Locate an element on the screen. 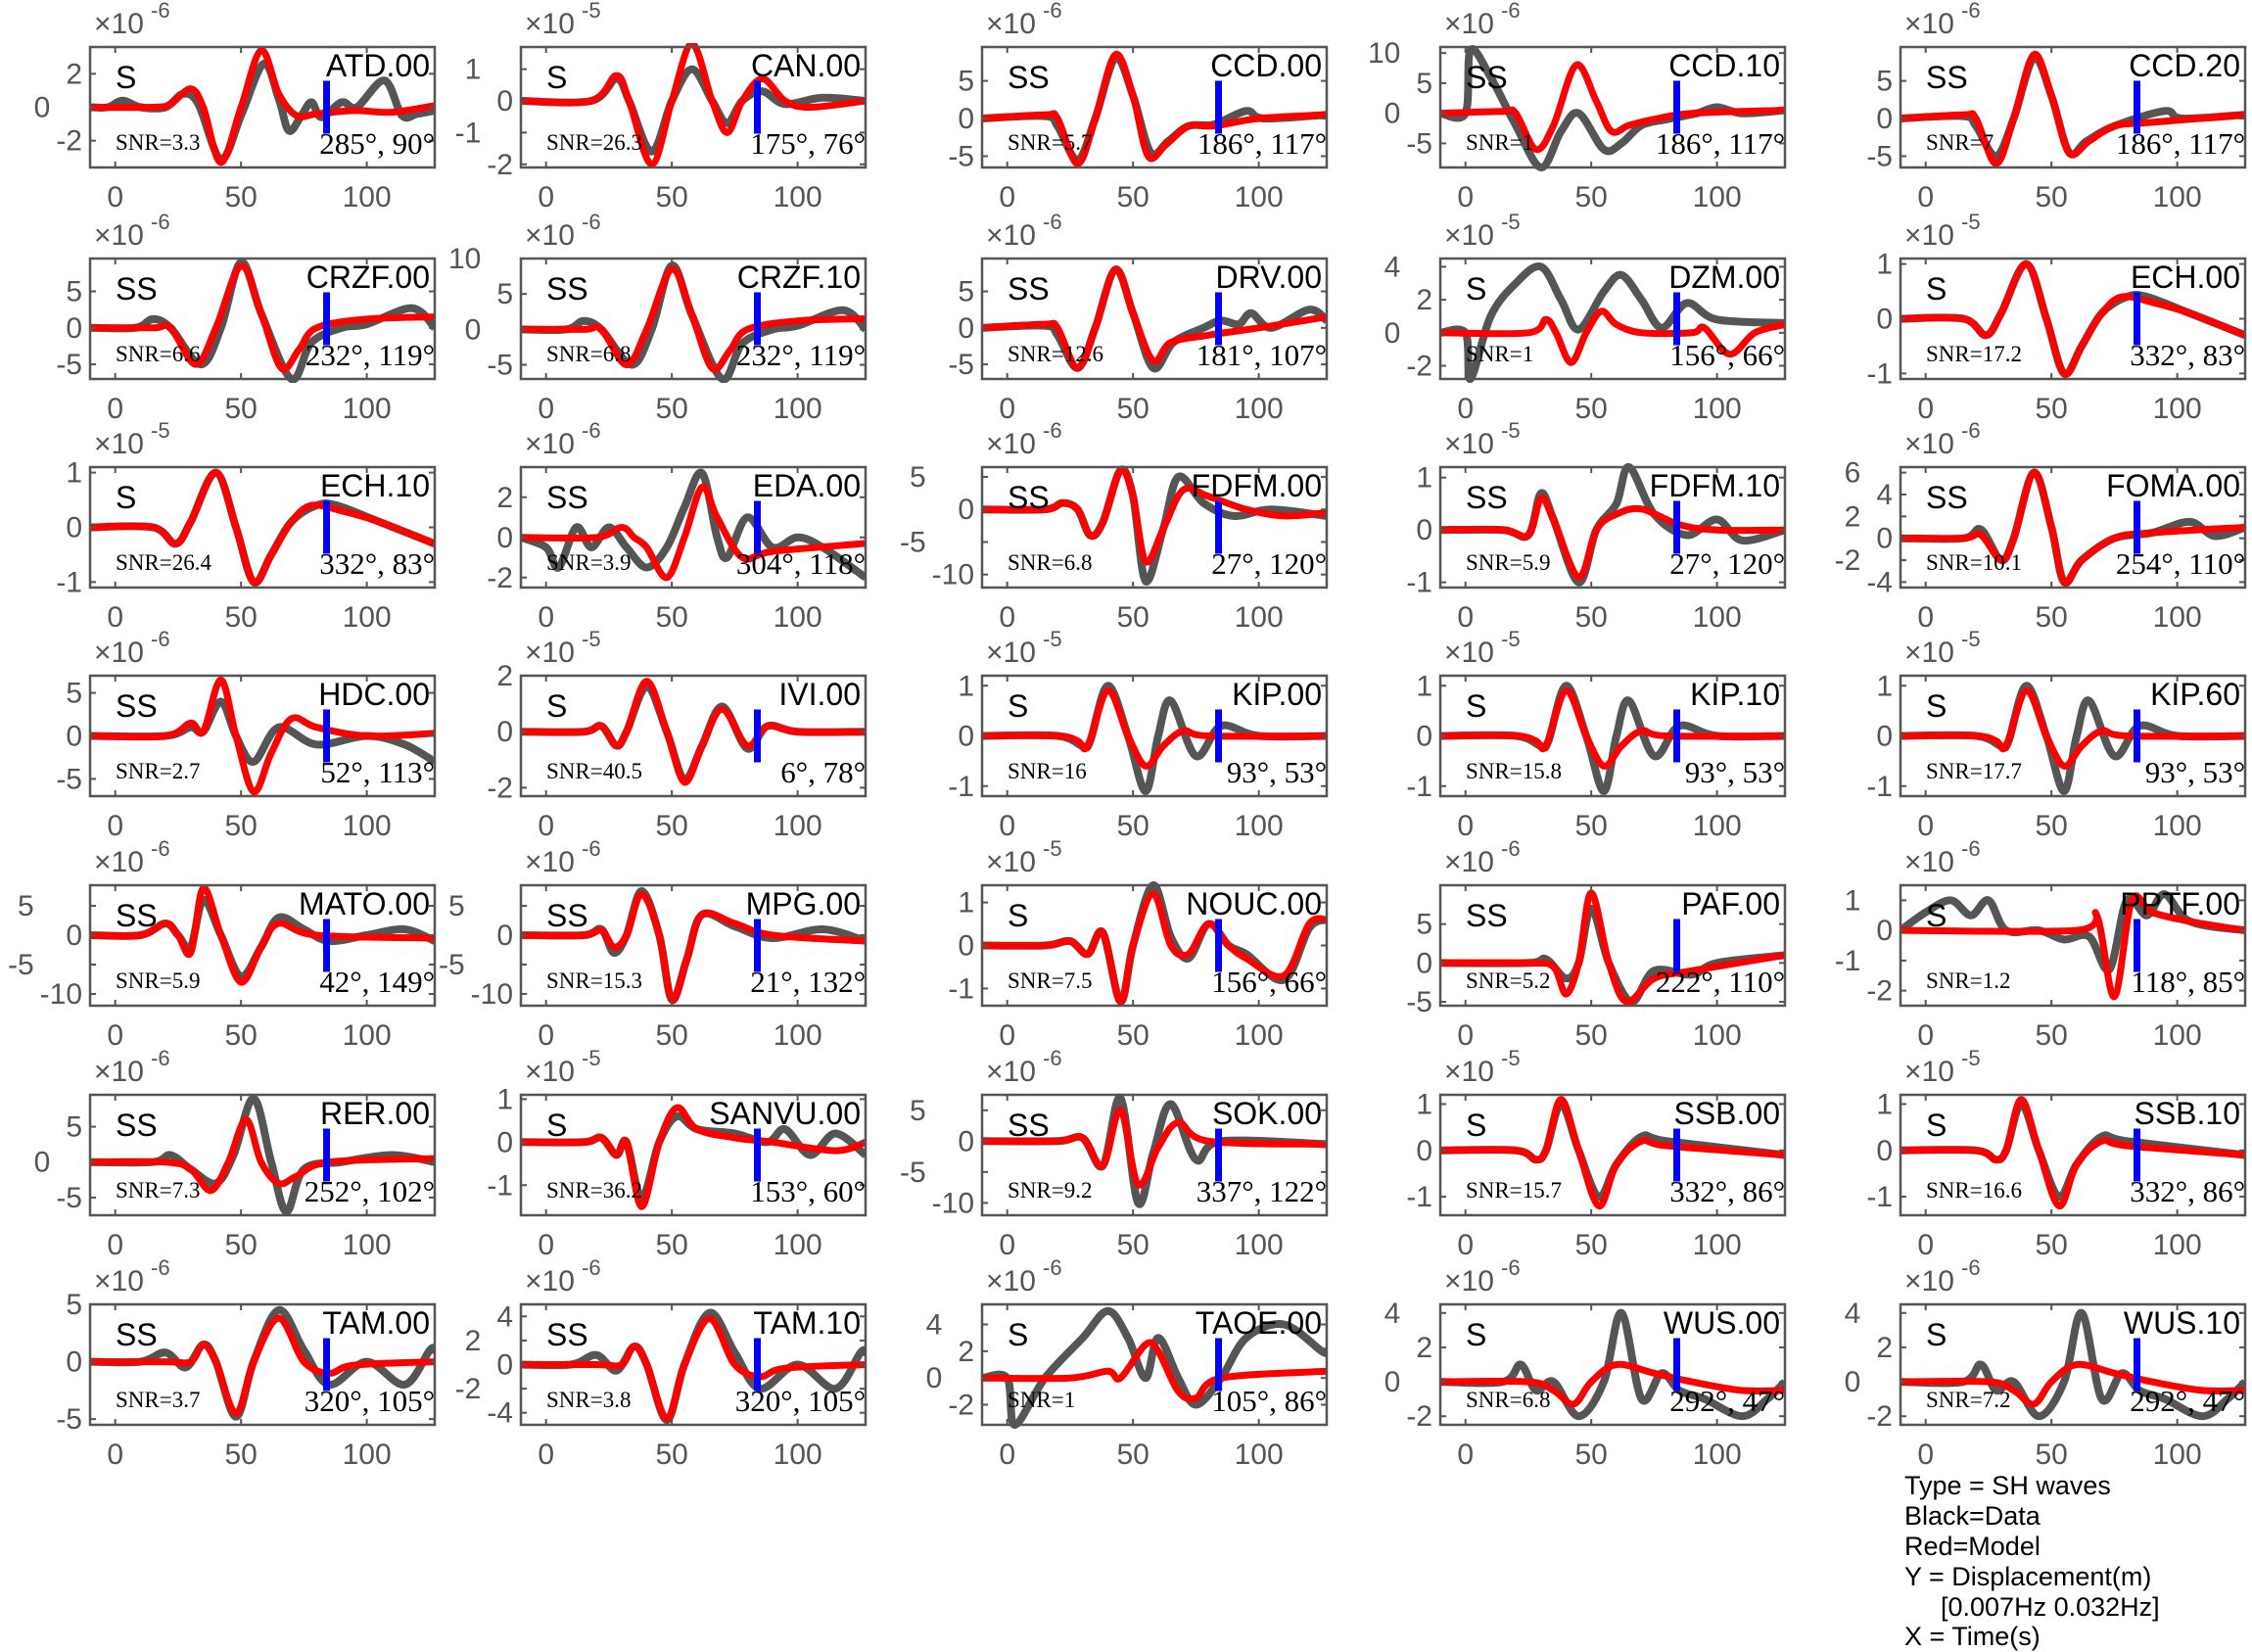 Image resolution: width=2252 pixels, height=1652 pixels. angles-label: 42°, 149° is located at coordinates (377, 982).